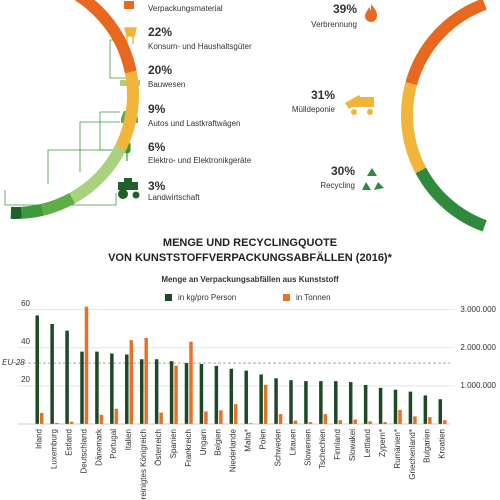 This screenshot has width=500, height=500. What do you see at coordinates (478, 309) in the screenshot?
I see `y2-tick-label: 3.000.000` at bounding box center [478, 309].